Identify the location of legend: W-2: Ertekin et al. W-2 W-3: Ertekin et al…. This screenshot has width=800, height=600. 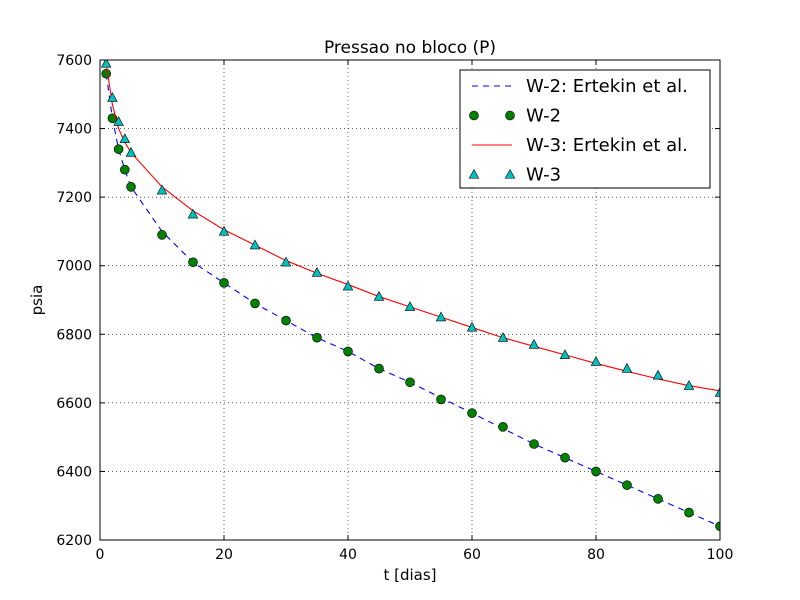
(585, 129).